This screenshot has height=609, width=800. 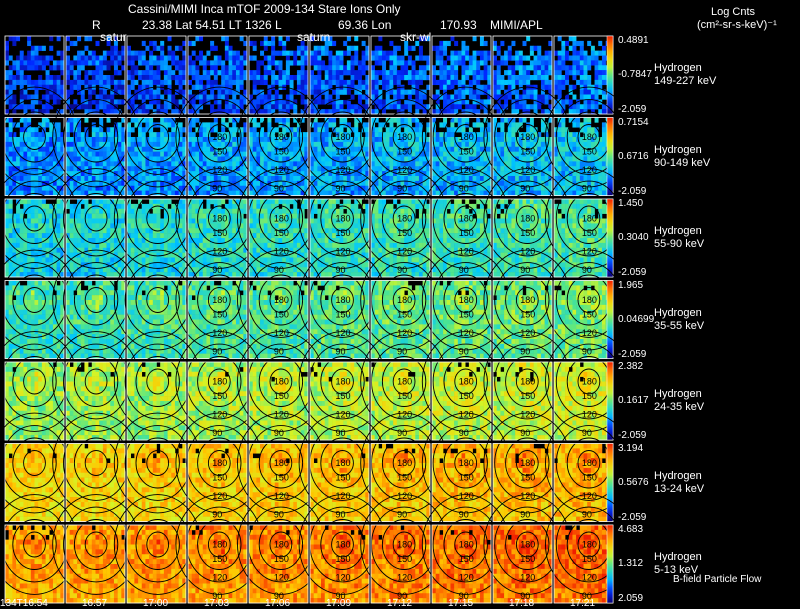 I want to click on energy-label: 24-35 keV, so click(x=679, y=407).